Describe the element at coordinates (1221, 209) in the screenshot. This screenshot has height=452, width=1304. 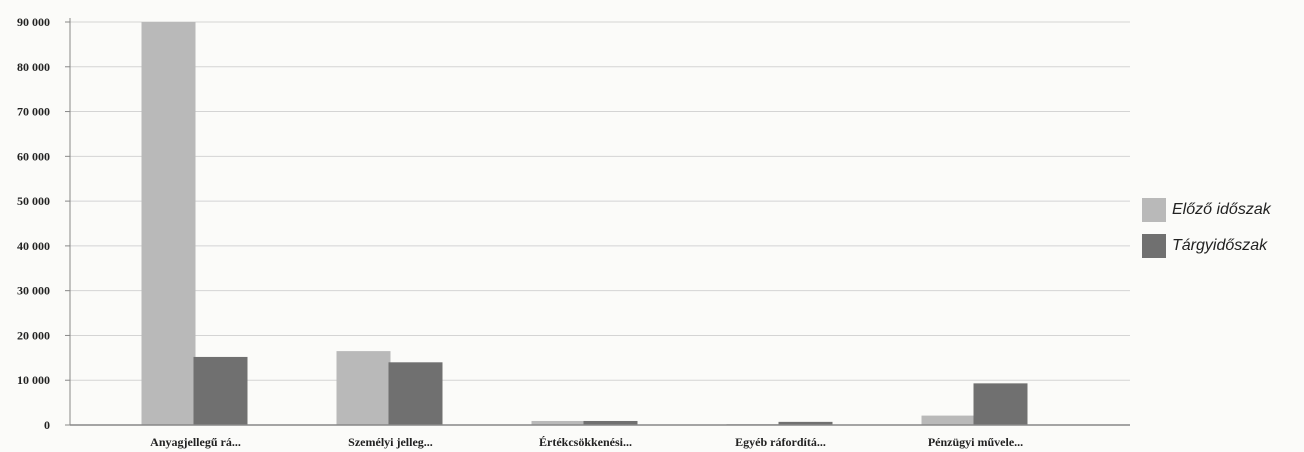
I see `legend-label: Előző időszak` at that location.